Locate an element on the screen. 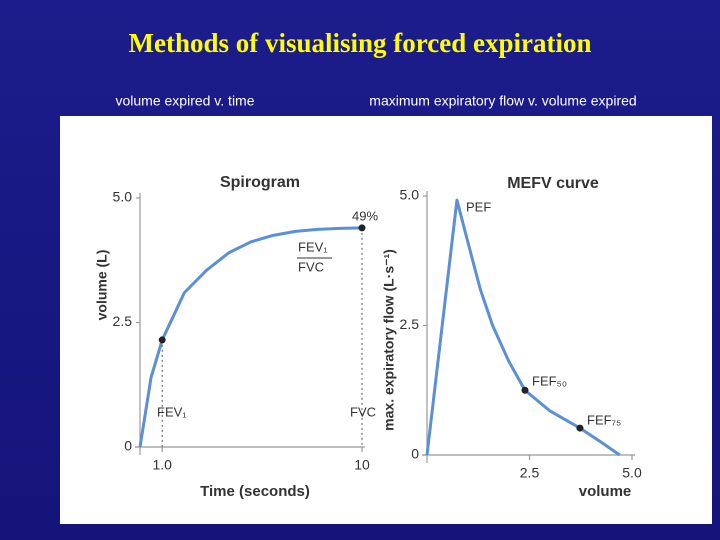  annotation: 49% is located at coordinates (365, 215).